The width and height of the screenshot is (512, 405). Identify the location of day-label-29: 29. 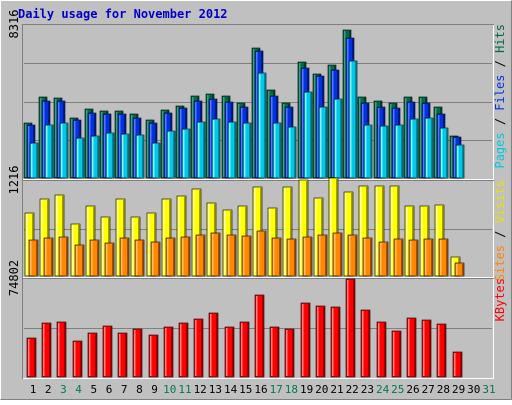
(458, 389).